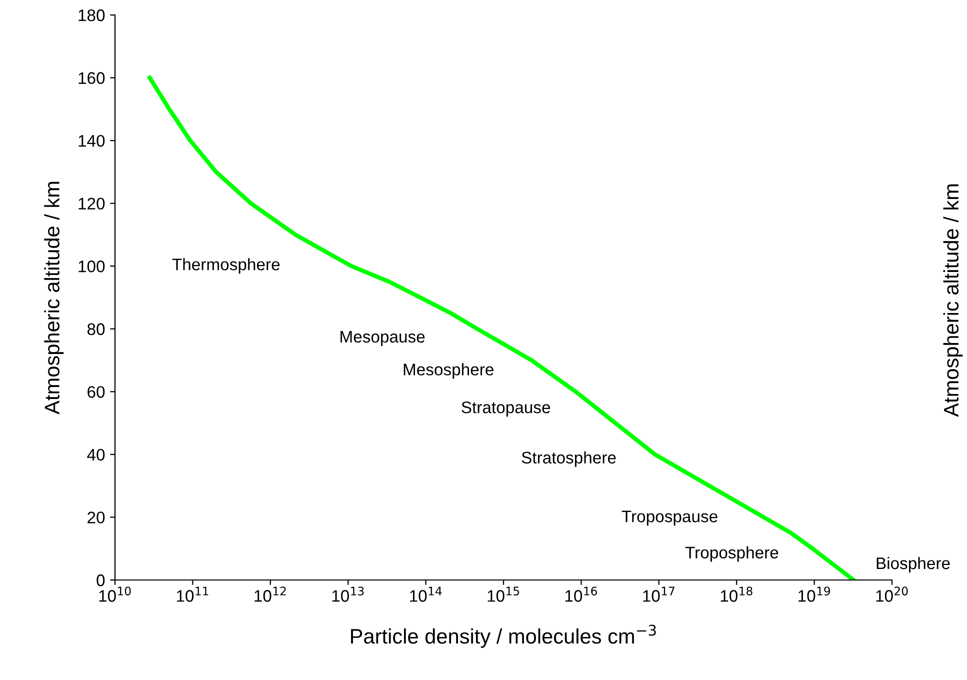 This screenshot has height=680, width=967. Describe the element at coordinates (96, 392) in the screenshot. I see `y-tick-label: 60` at that location.